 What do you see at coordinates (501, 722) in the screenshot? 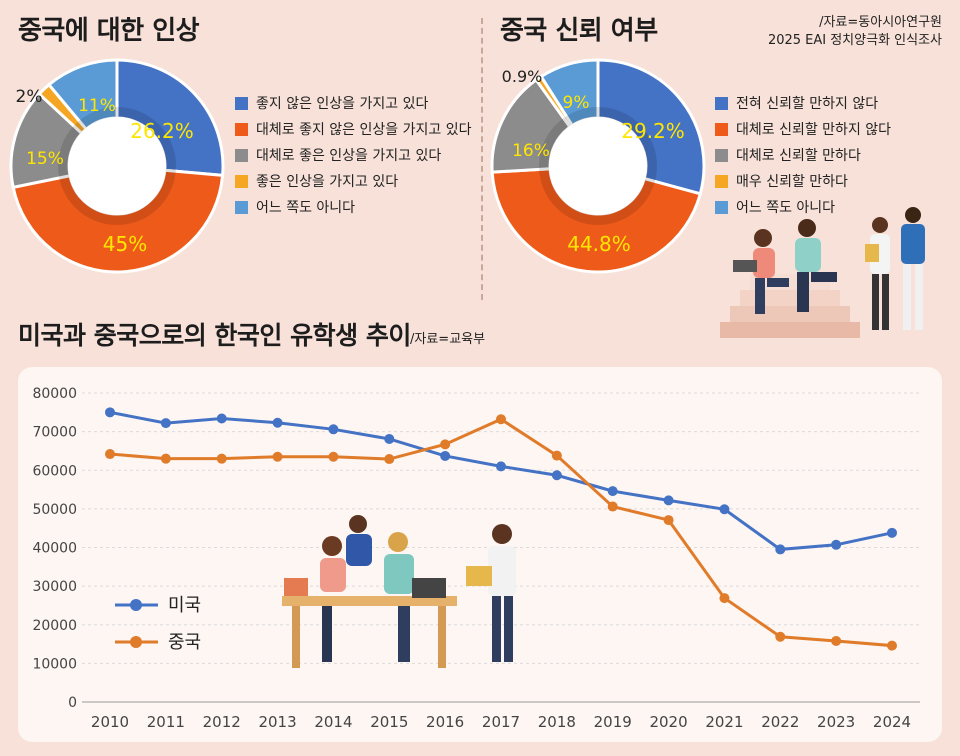
I see `x-tick-label: 2017` at bounding box center [501, 722].